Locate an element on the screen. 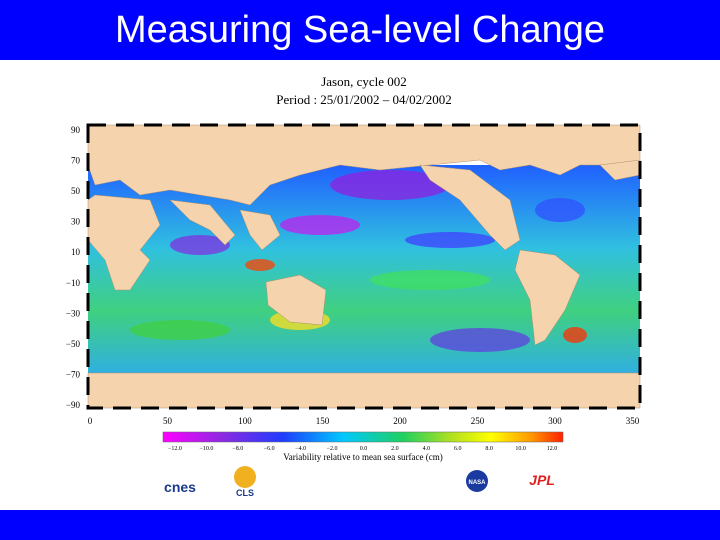 This screenshot has width=720, height=540. colorbar-label: −4.0 is located at coordinates (300, 449).